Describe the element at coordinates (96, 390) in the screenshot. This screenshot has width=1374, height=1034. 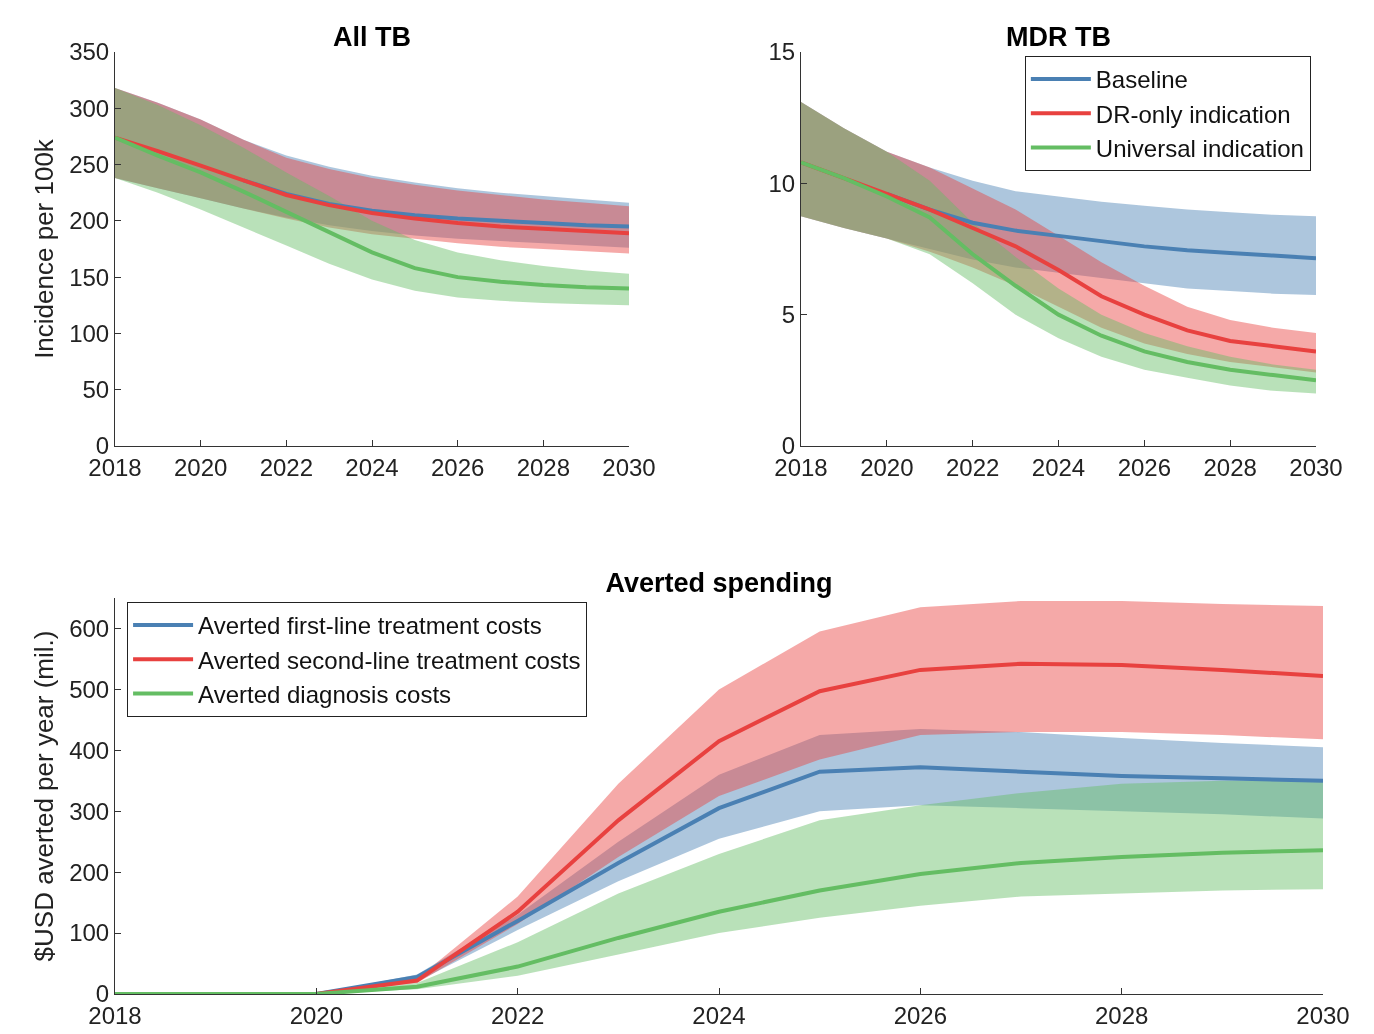
I see `y-tick-label: 50` at that location.